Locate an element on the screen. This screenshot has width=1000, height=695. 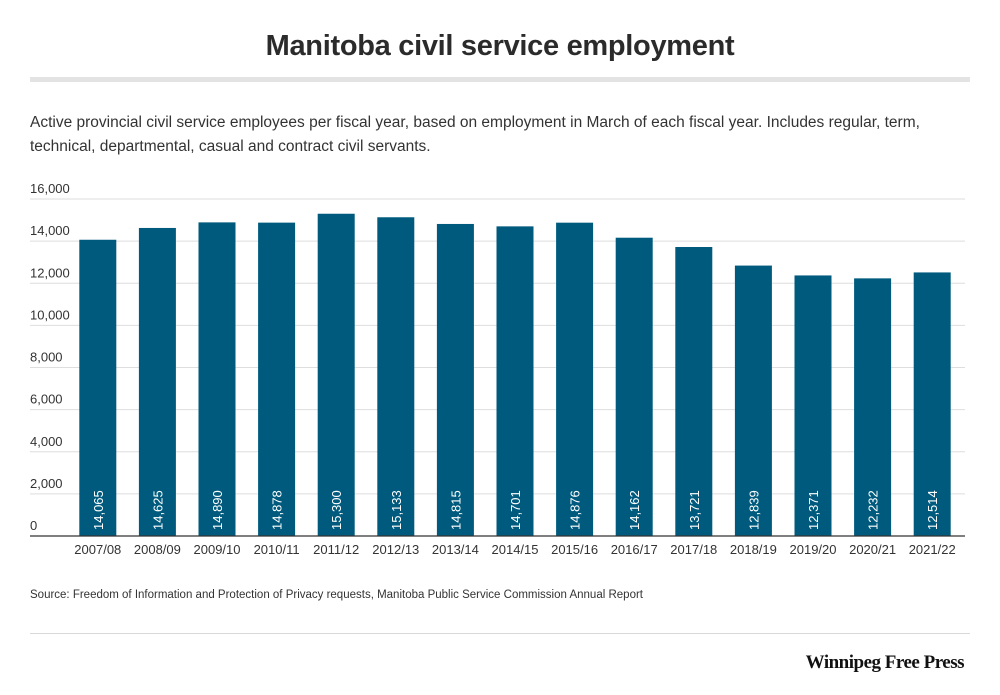
bar-value-label: 14,701 is located at coordinates (515, 510).